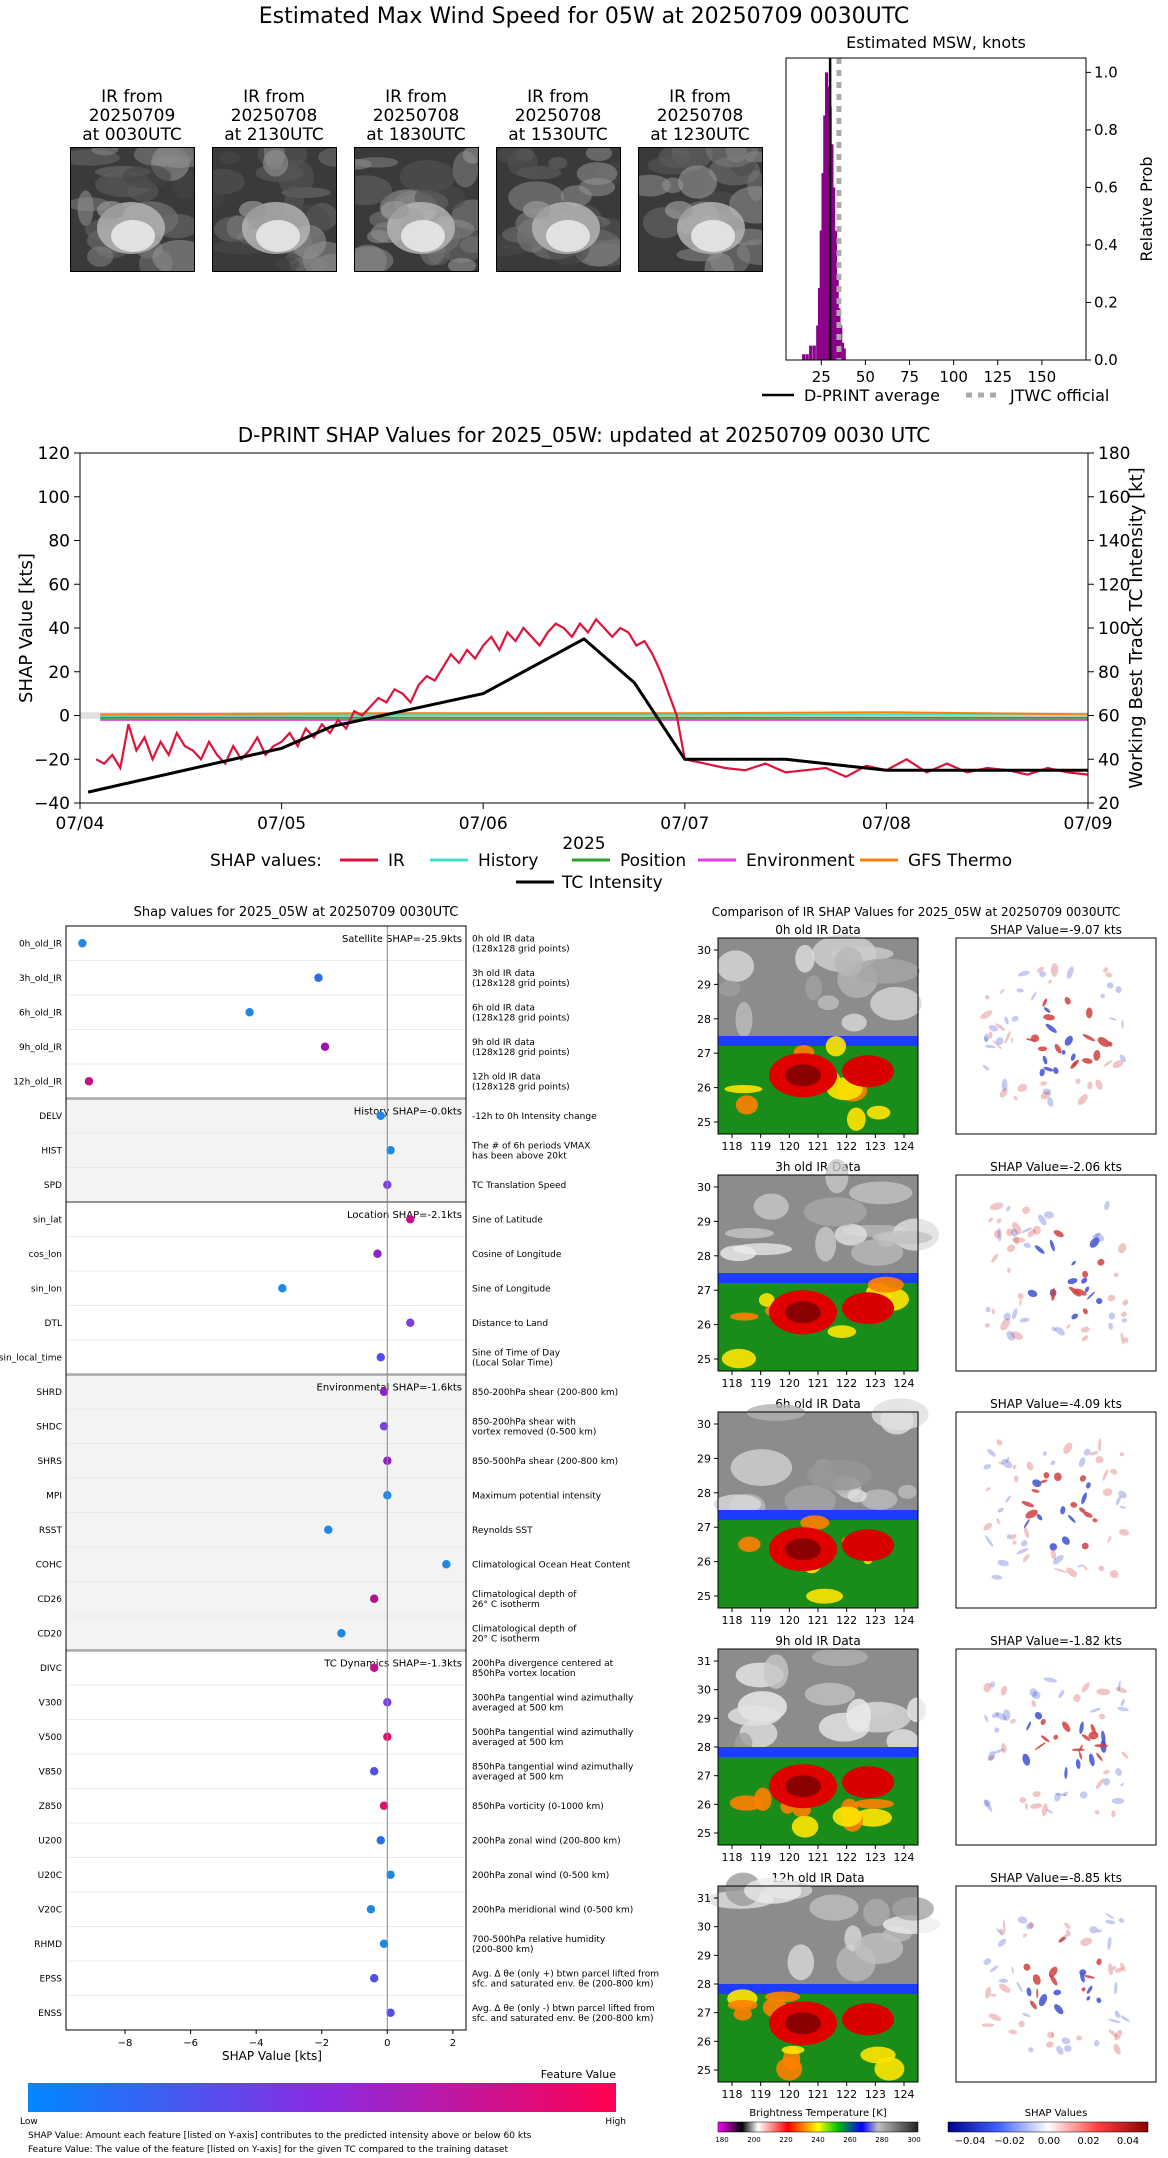 The width and height of the screenshot is (1168, 2158). What do you see at coordinates (1059, 395) in the screenshot?
I see `legend-jtwc-label: JTWC official` at bounding box center [1059, 395].